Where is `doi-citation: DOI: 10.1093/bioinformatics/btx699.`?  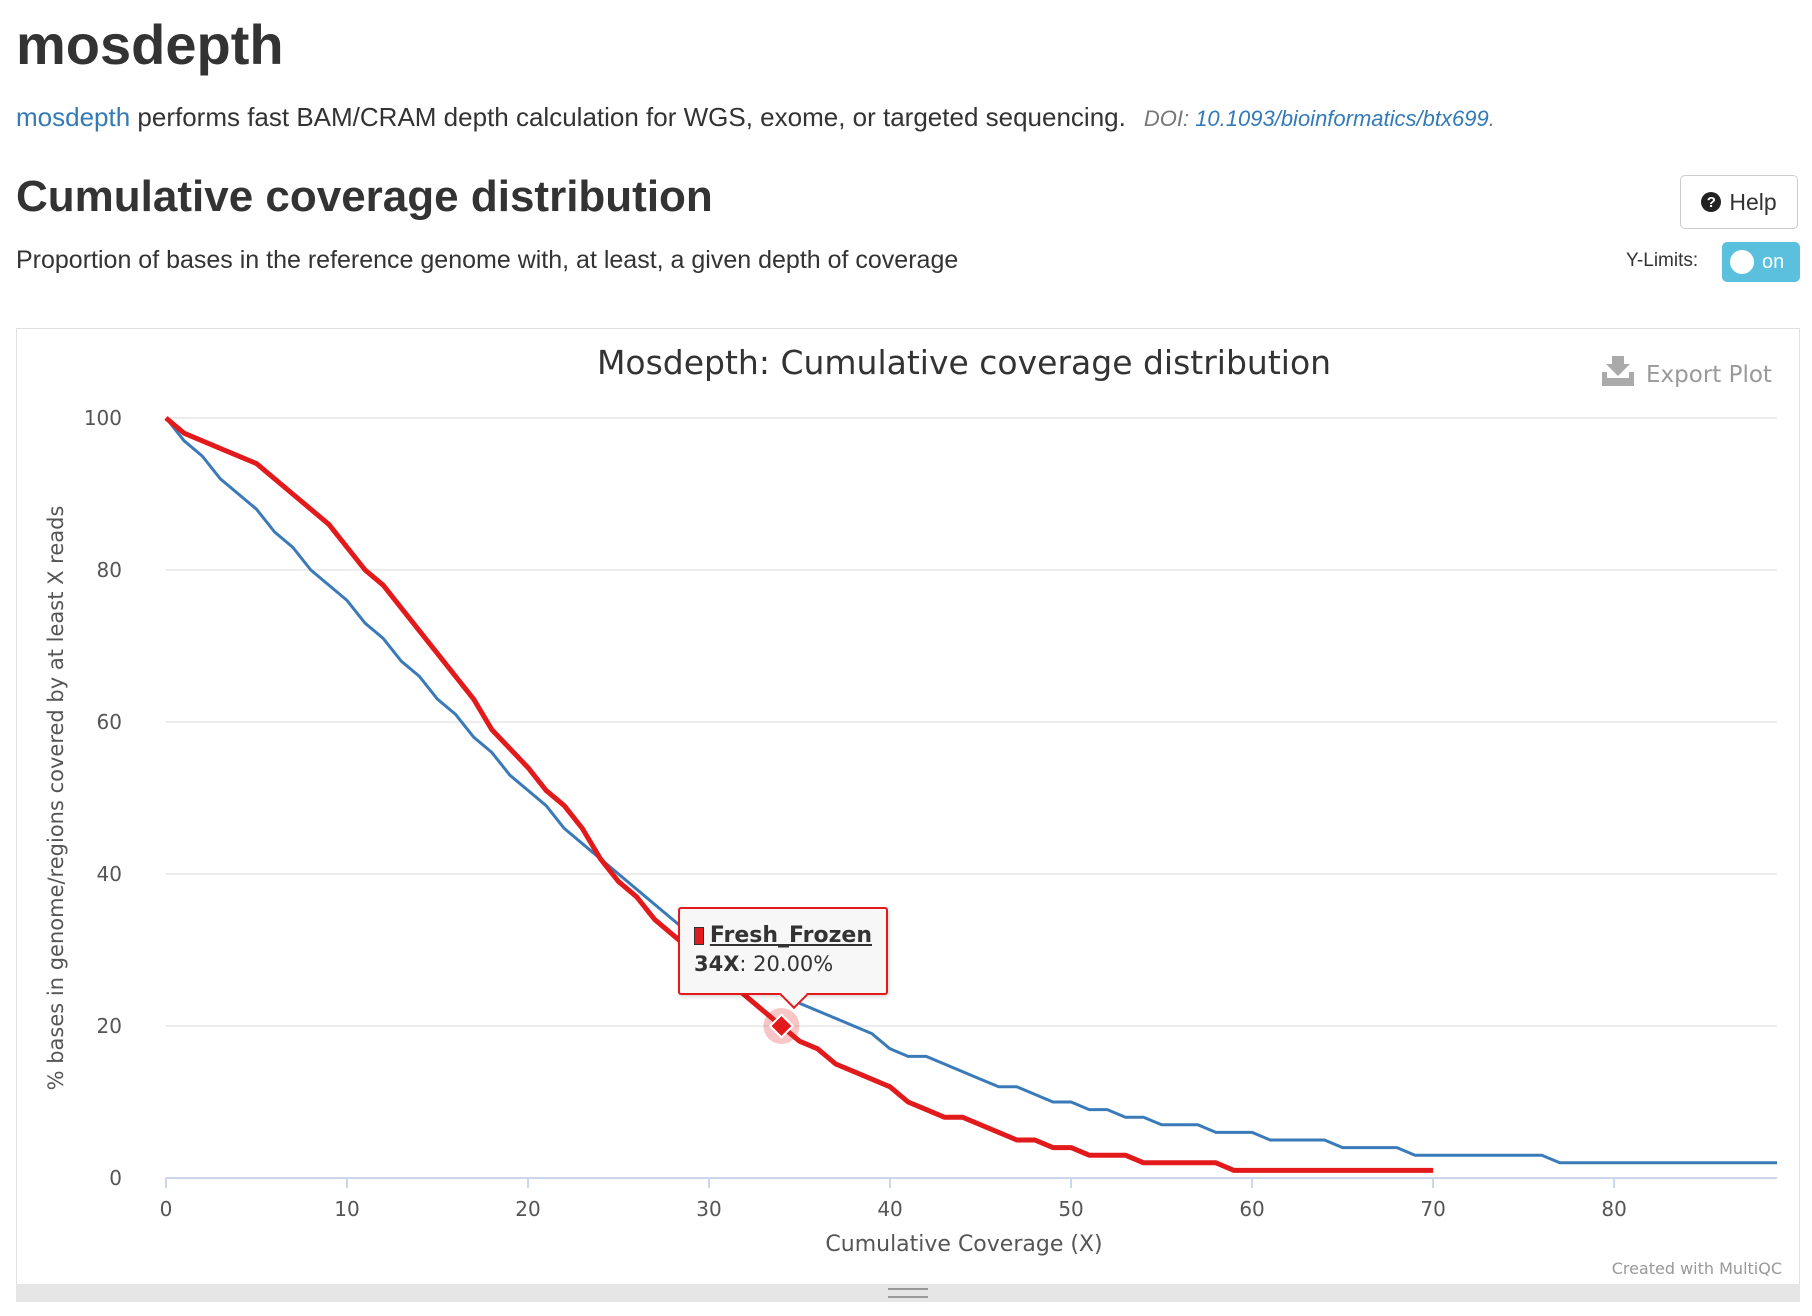
doi-citation: DOI: 10.1093/bioinformatics/btx699. is located at coordinates (1319, 118).